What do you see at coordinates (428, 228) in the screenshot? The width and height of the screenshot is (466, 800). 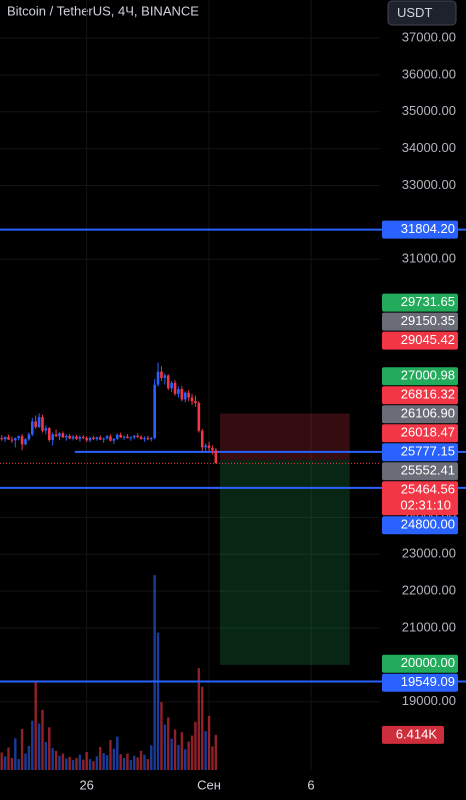 I see `price-label: 31804.20` at bounding box center [428, 228].